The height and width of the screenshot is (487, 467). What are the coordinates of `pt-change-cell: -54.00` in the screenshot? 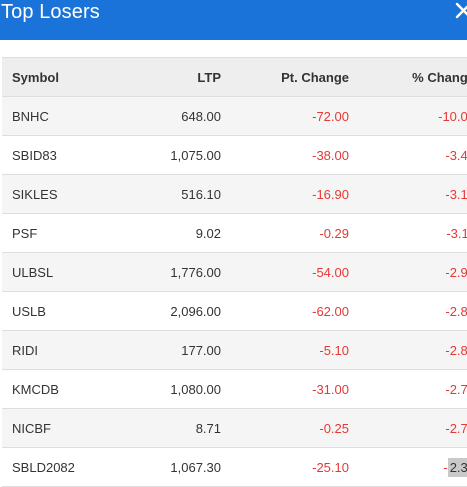 It's located at (285, 272).